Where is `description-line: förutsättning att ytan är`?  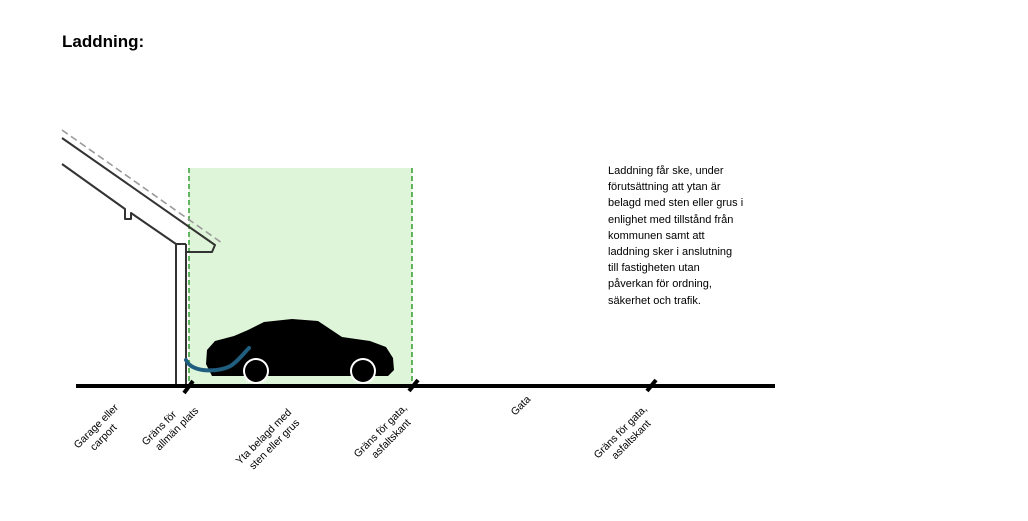 description-line: förutsättning att ytan är is located at coordinates (664, 187).